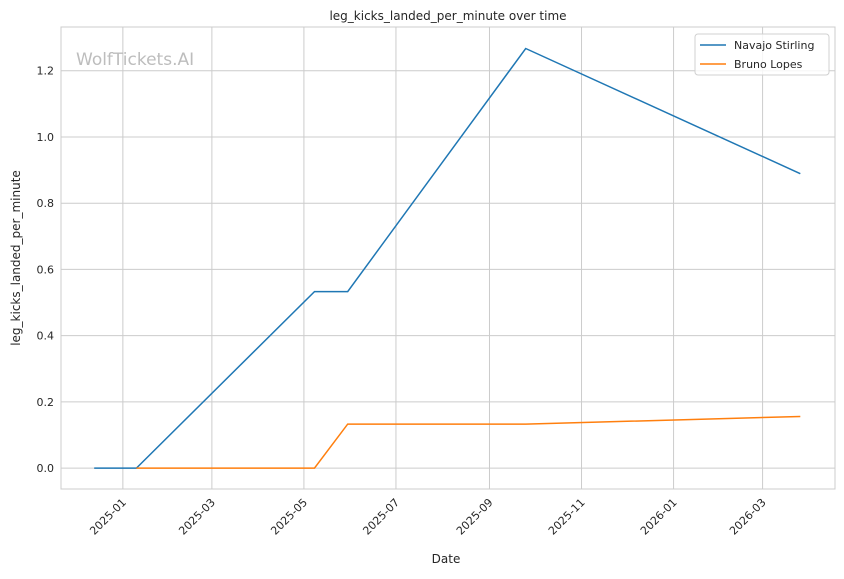  I want to click on chart-title: leg_kicks_landed_per_minute over time, so click(447, 16).